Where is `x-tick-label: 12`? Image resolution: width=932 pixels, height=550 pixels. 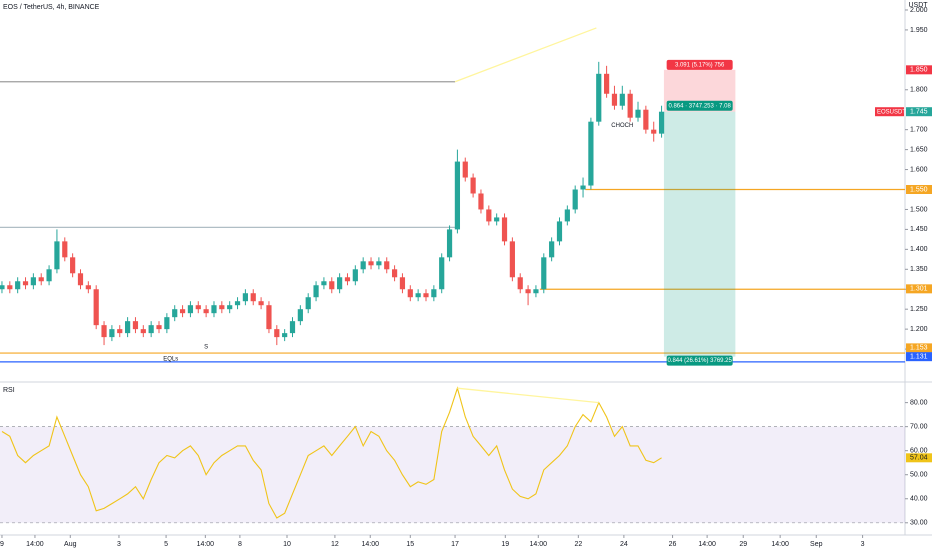 x-tick-label: 12 is located at coordinates (335, 544).